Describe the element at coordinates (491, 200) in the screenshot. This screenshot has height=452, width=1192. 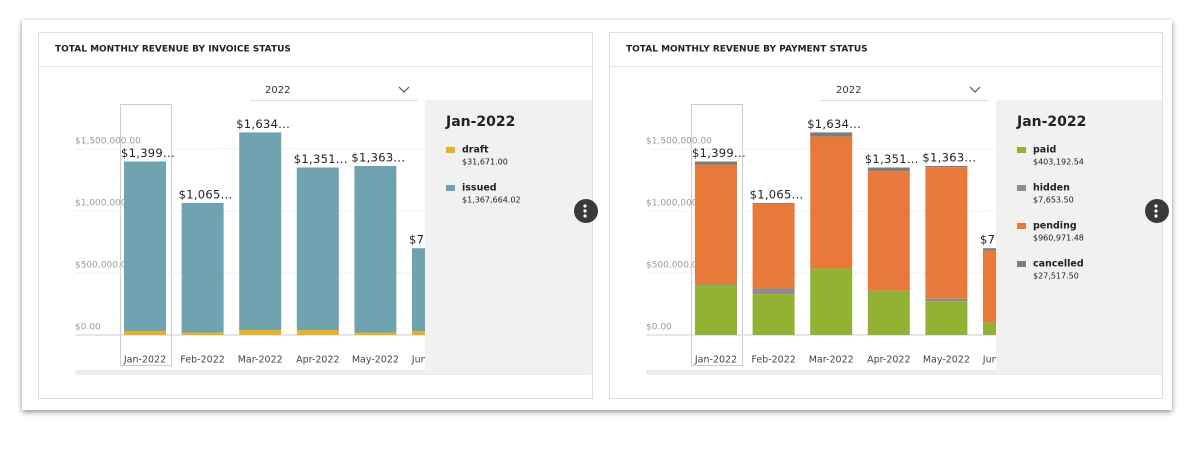
I see `legend-value: $1,367,664.02` at that location.